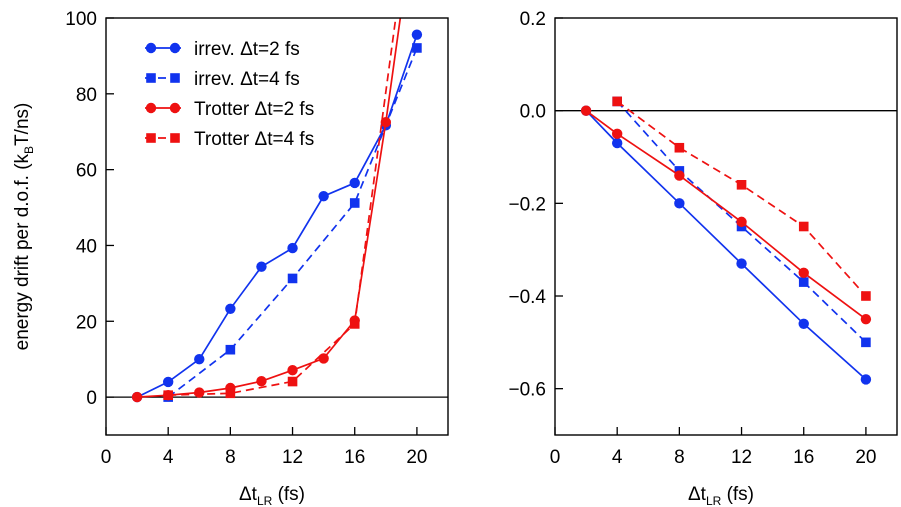  I want to click on right-panel-series-3-line, so click(726, 215).